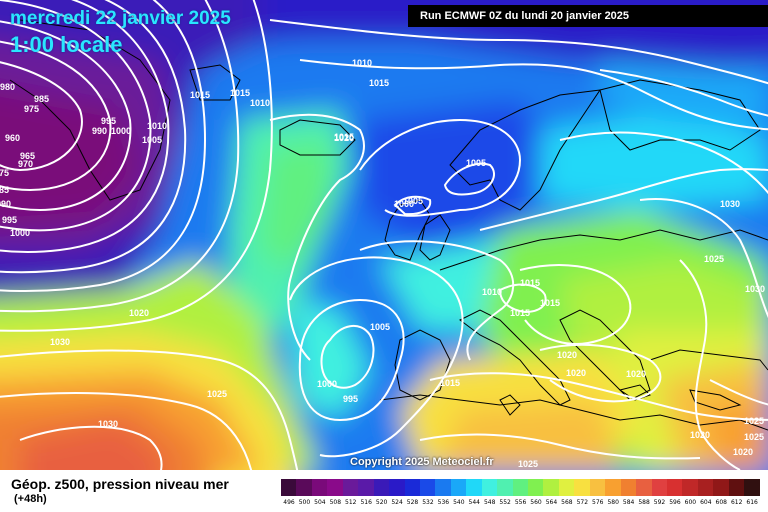 The width and height of the screenshot is (768, 512). What do you see at coordinates (566, 492) in the screenshot?
I see `scale-swatch: 568` at bounding box center [566, 492].